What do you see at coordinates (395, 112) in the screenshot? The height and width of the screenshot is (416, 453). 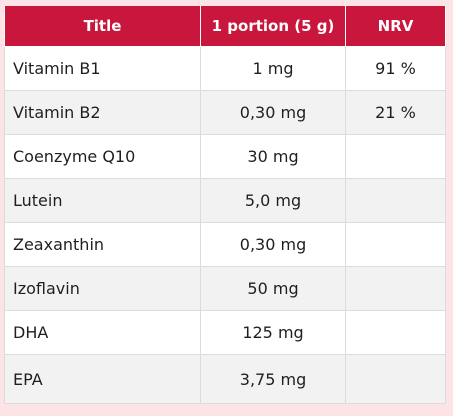 I see `row-nrv: 21 %` at bounding box center [395, 112].